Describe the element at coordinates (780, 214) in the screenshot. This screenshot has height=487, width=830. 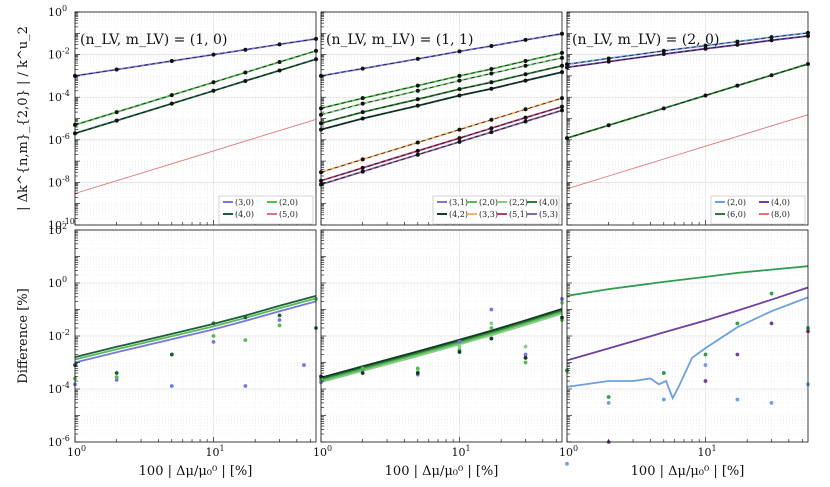
I see `legend-entry: (8,0)` at that location.